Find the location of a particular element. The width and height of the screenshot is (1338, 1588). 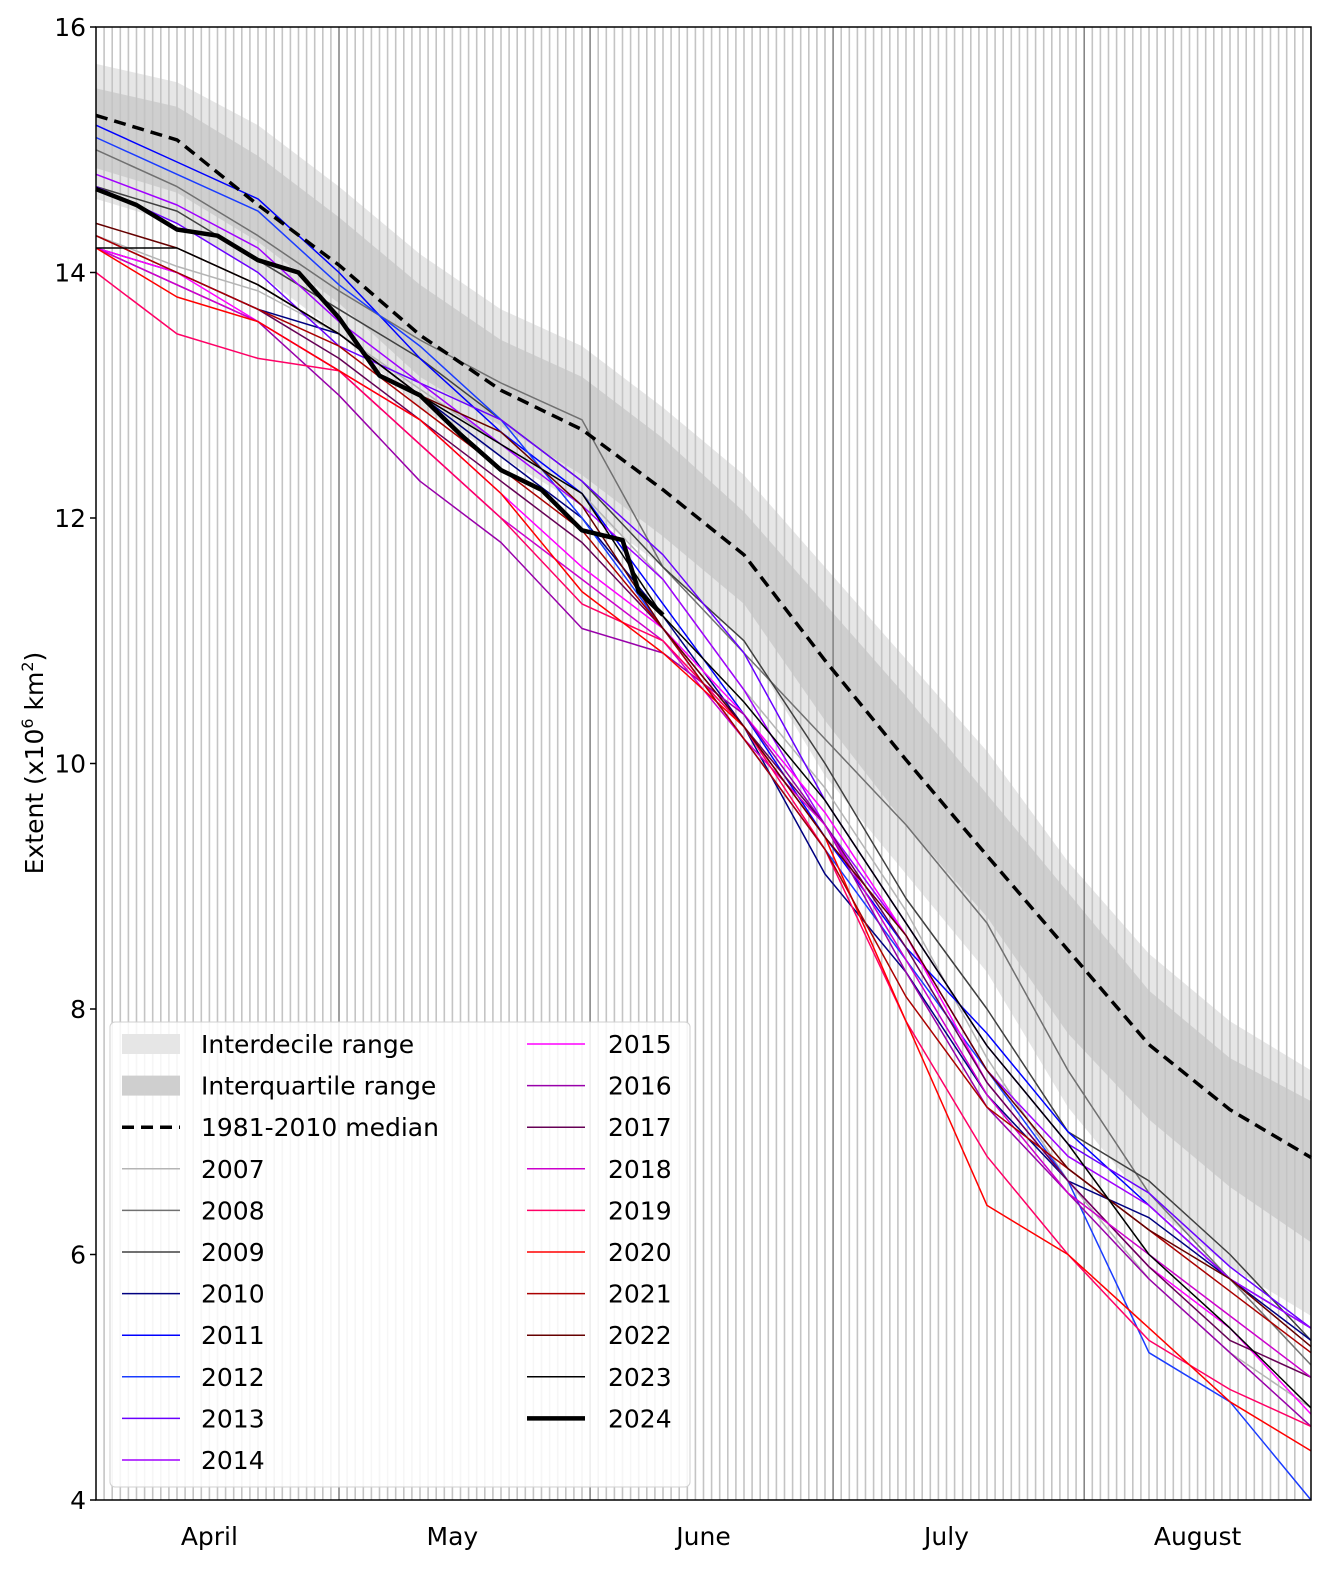

legend-label-2012: 2012 is located at coordinates (233, 1377).